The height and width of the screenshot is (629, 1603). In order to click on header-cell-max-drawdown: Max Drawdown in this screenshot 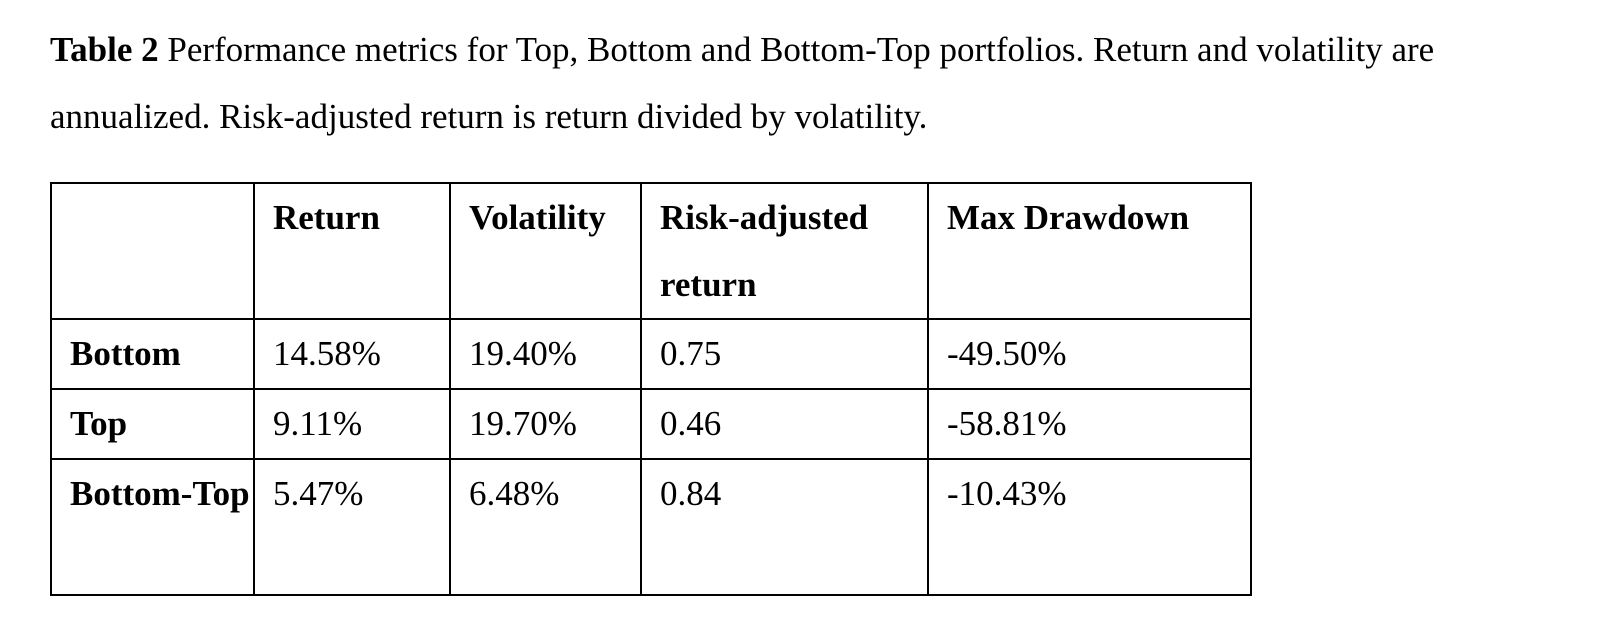, I will do `click(1089, 251)`.